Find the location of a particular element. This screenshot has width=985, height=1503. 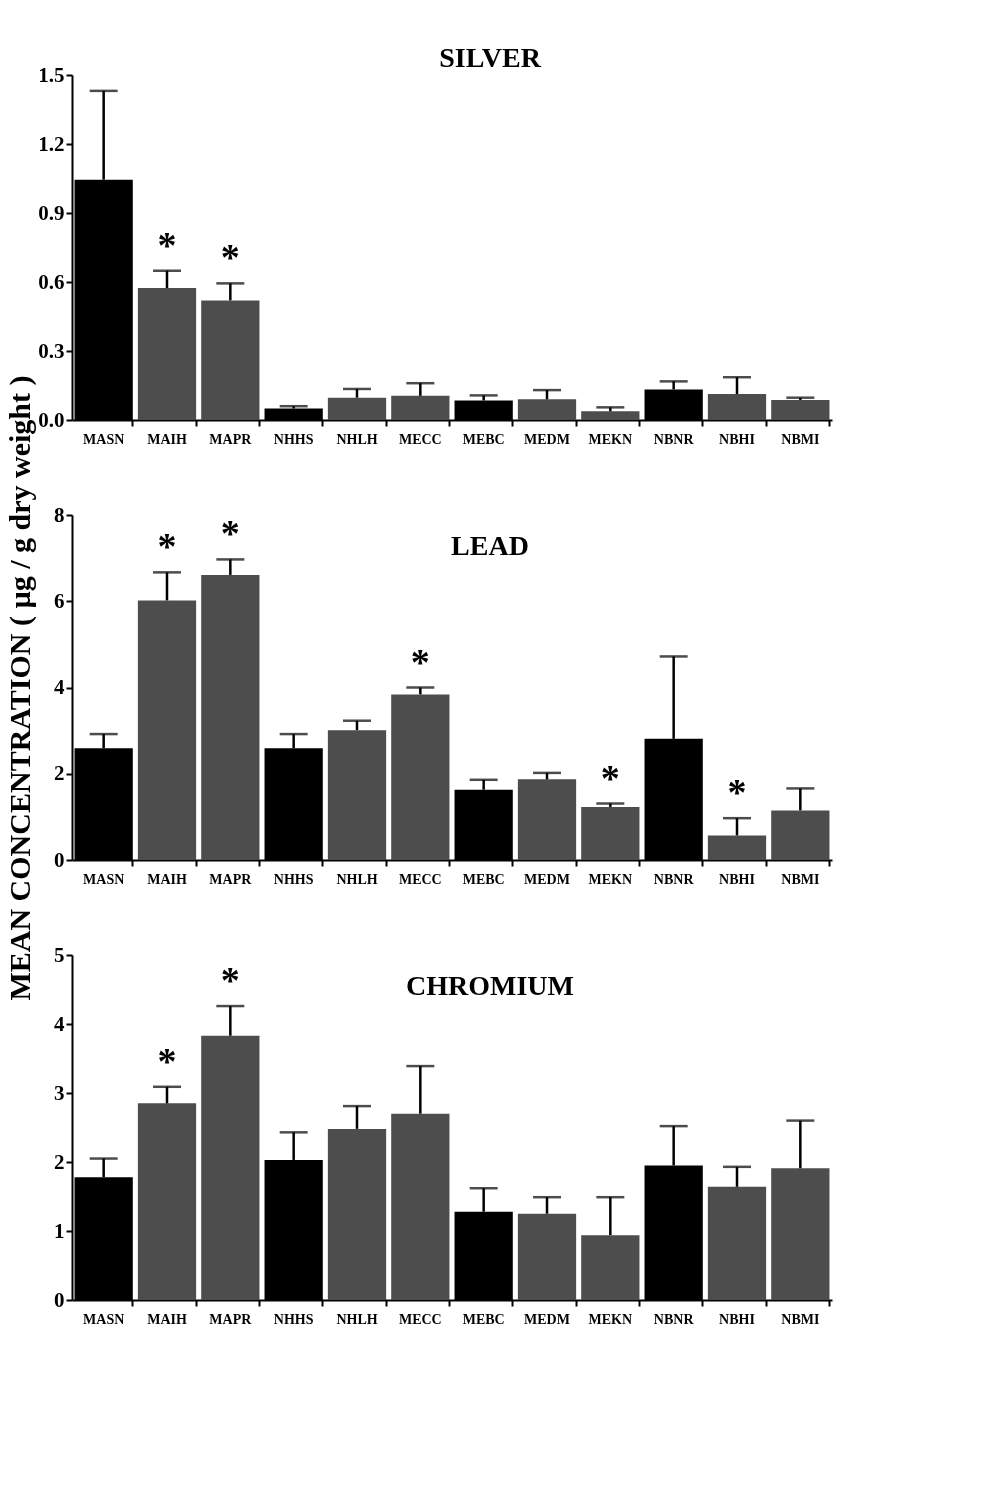

y-tick-label: 6 is located at coordinates (59, 600).